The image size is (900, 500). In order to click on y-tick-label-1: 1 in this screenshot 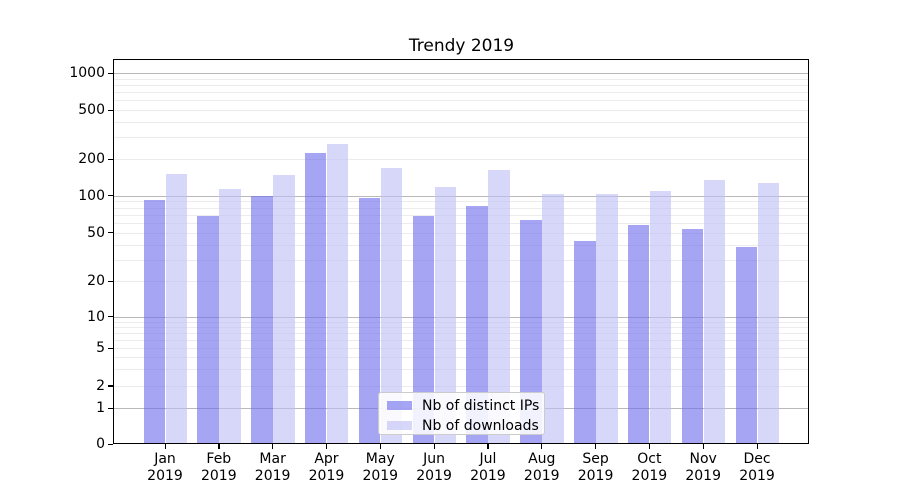, I will do `click(100, 408)`.